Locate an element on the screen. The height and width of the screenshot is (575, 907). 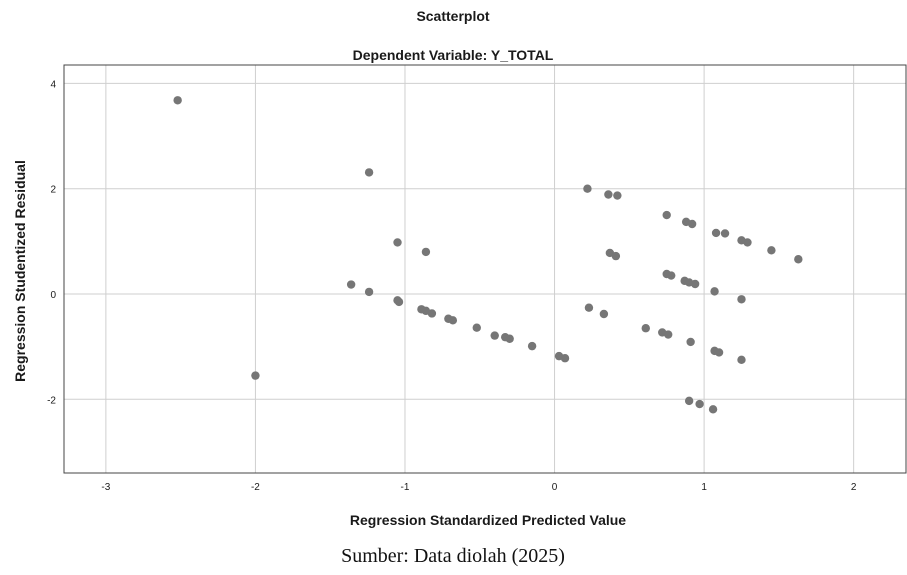
y-tick-label: 4 is located at coordinates (53, 84).